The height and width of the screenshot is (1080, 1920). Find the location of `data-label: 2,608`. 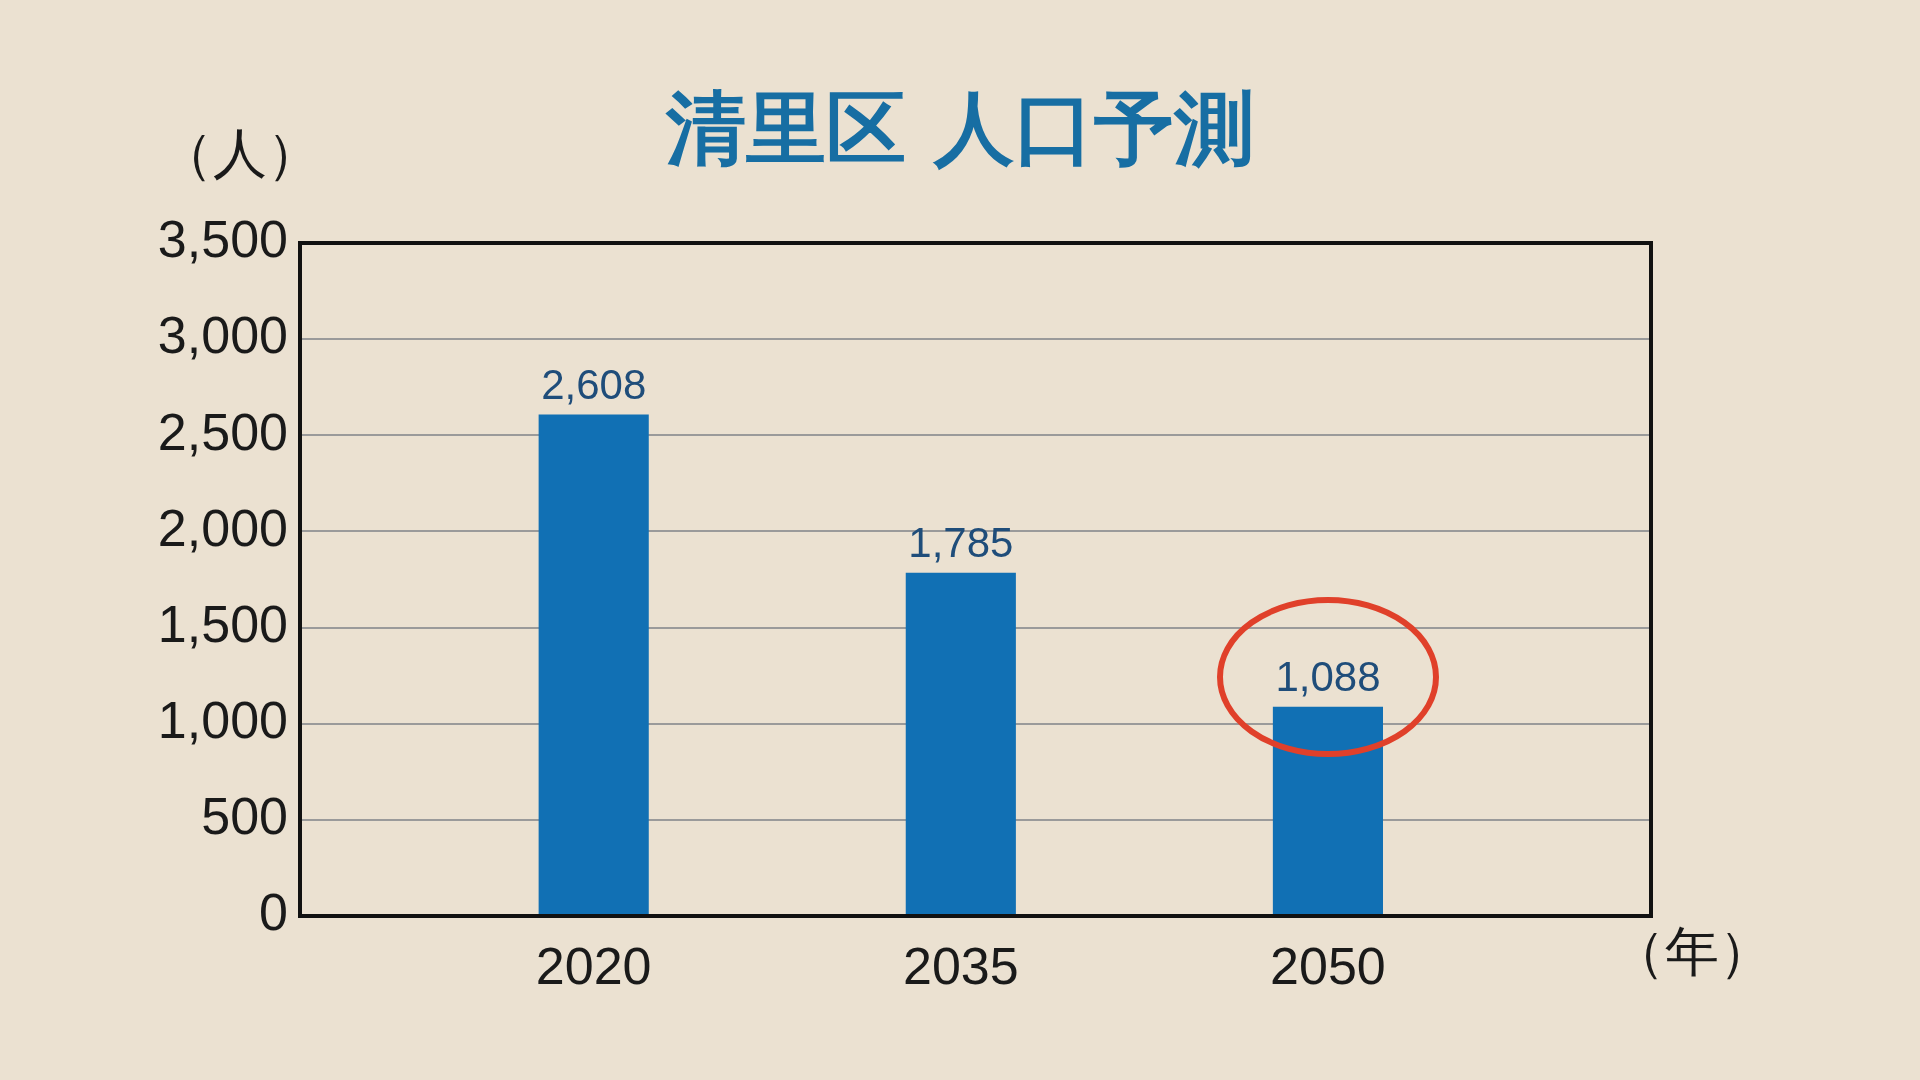

data-label: 2,608 is located at coordinates (594, 385).